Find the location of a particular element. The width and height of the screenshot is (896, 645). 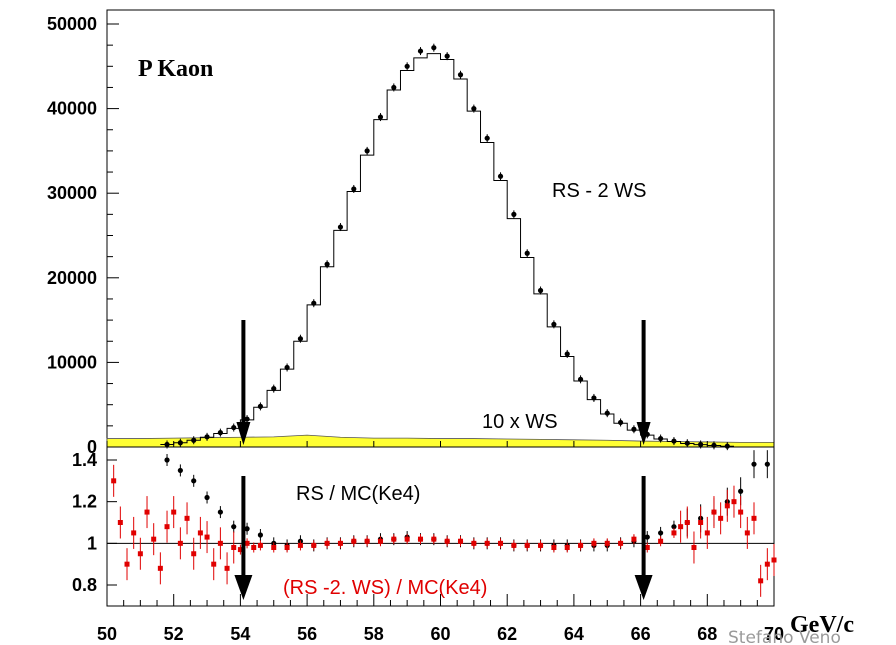

ratio-y-tick-label: 1 is located at coordinates (92, 543).